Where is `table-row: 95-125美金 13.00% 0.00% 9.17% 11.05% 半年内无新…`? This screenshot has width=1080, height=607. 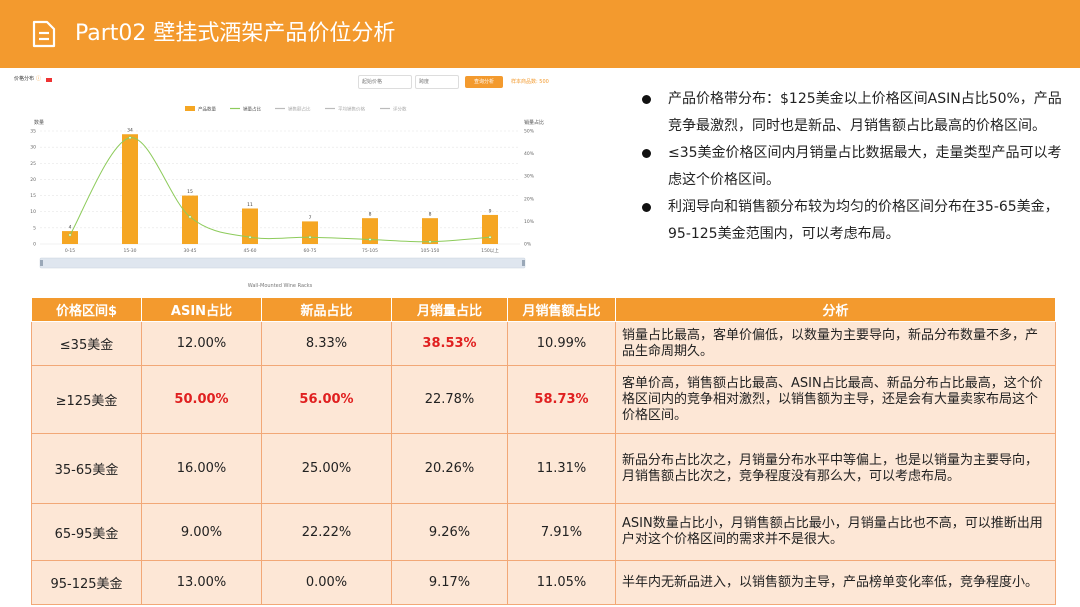
table-row: 95-125美金 13.00% 0.00% 9.17% 11.05% 半年内无新… is located at coordinates (543, 582).